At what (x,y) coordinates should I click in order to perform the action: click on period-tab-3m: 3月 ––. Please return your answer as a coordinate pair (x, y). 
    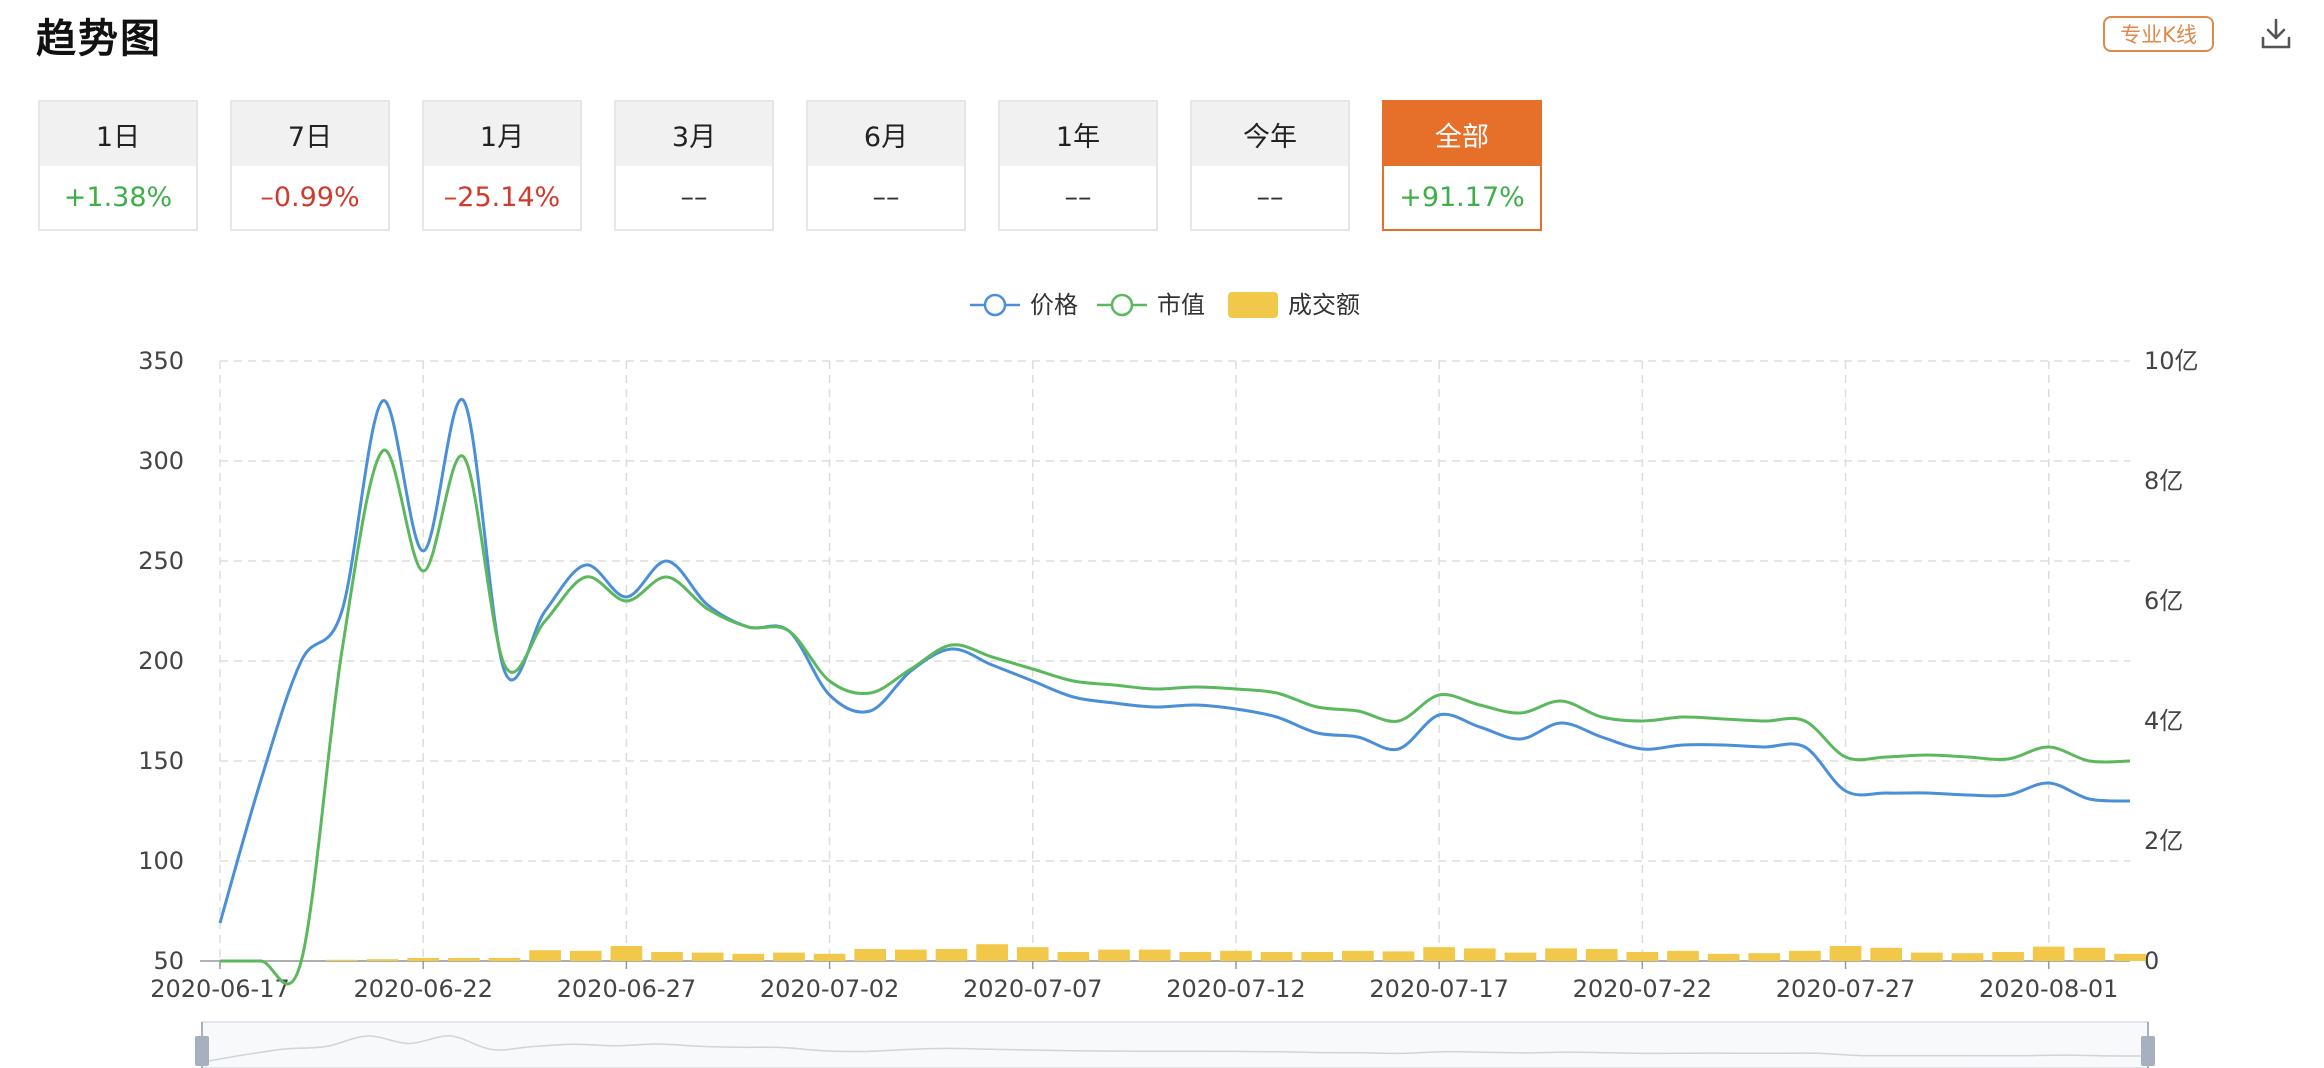
    Looking at the image, I should click on (694, 165).